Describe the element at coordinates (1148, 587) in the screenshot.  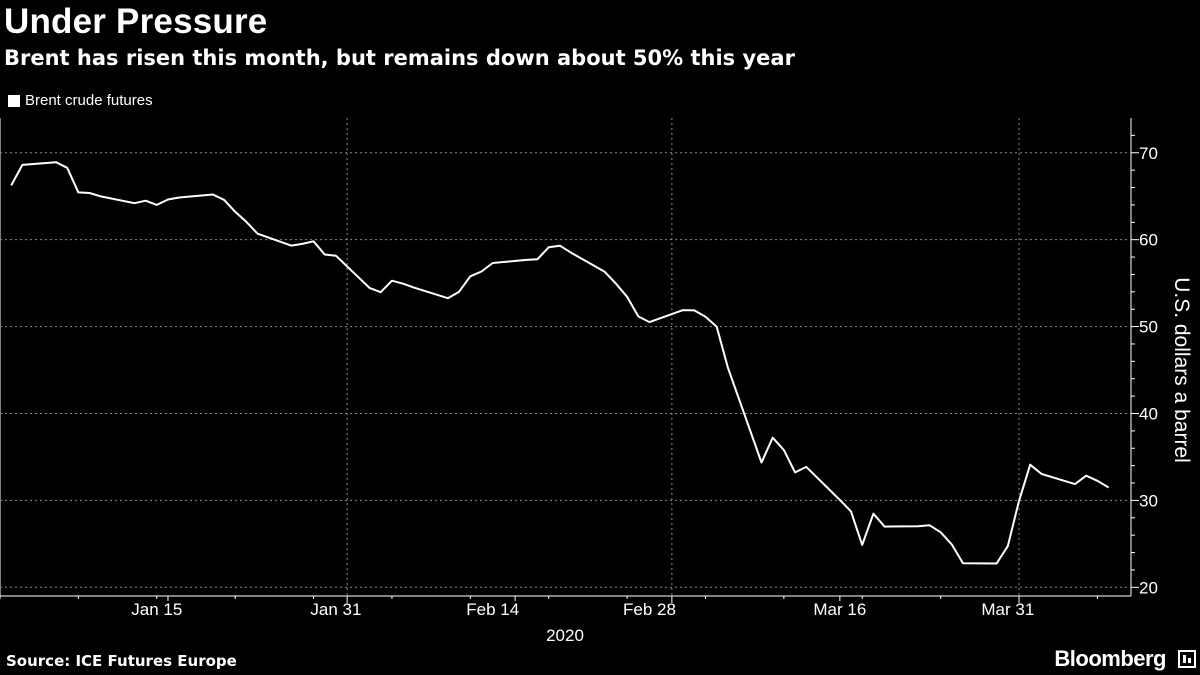
I see `y-tick-label: 20` at that location.